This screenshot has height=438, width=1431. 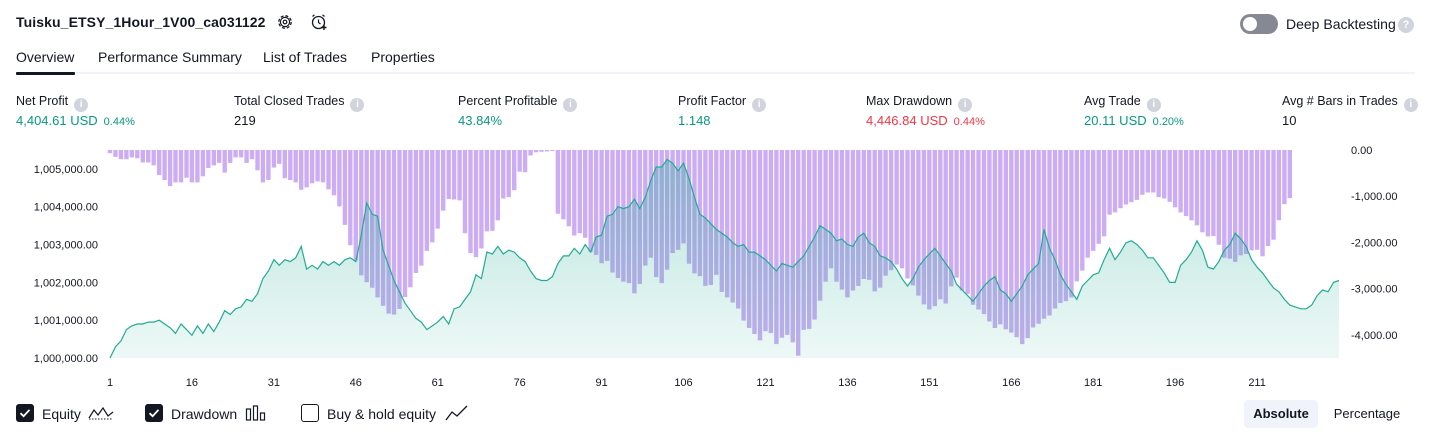 What do you see at coordinates (1257, 383) in the screenshot?
I see `x-axis-tick: 211` at bounding box center [1257, 383].